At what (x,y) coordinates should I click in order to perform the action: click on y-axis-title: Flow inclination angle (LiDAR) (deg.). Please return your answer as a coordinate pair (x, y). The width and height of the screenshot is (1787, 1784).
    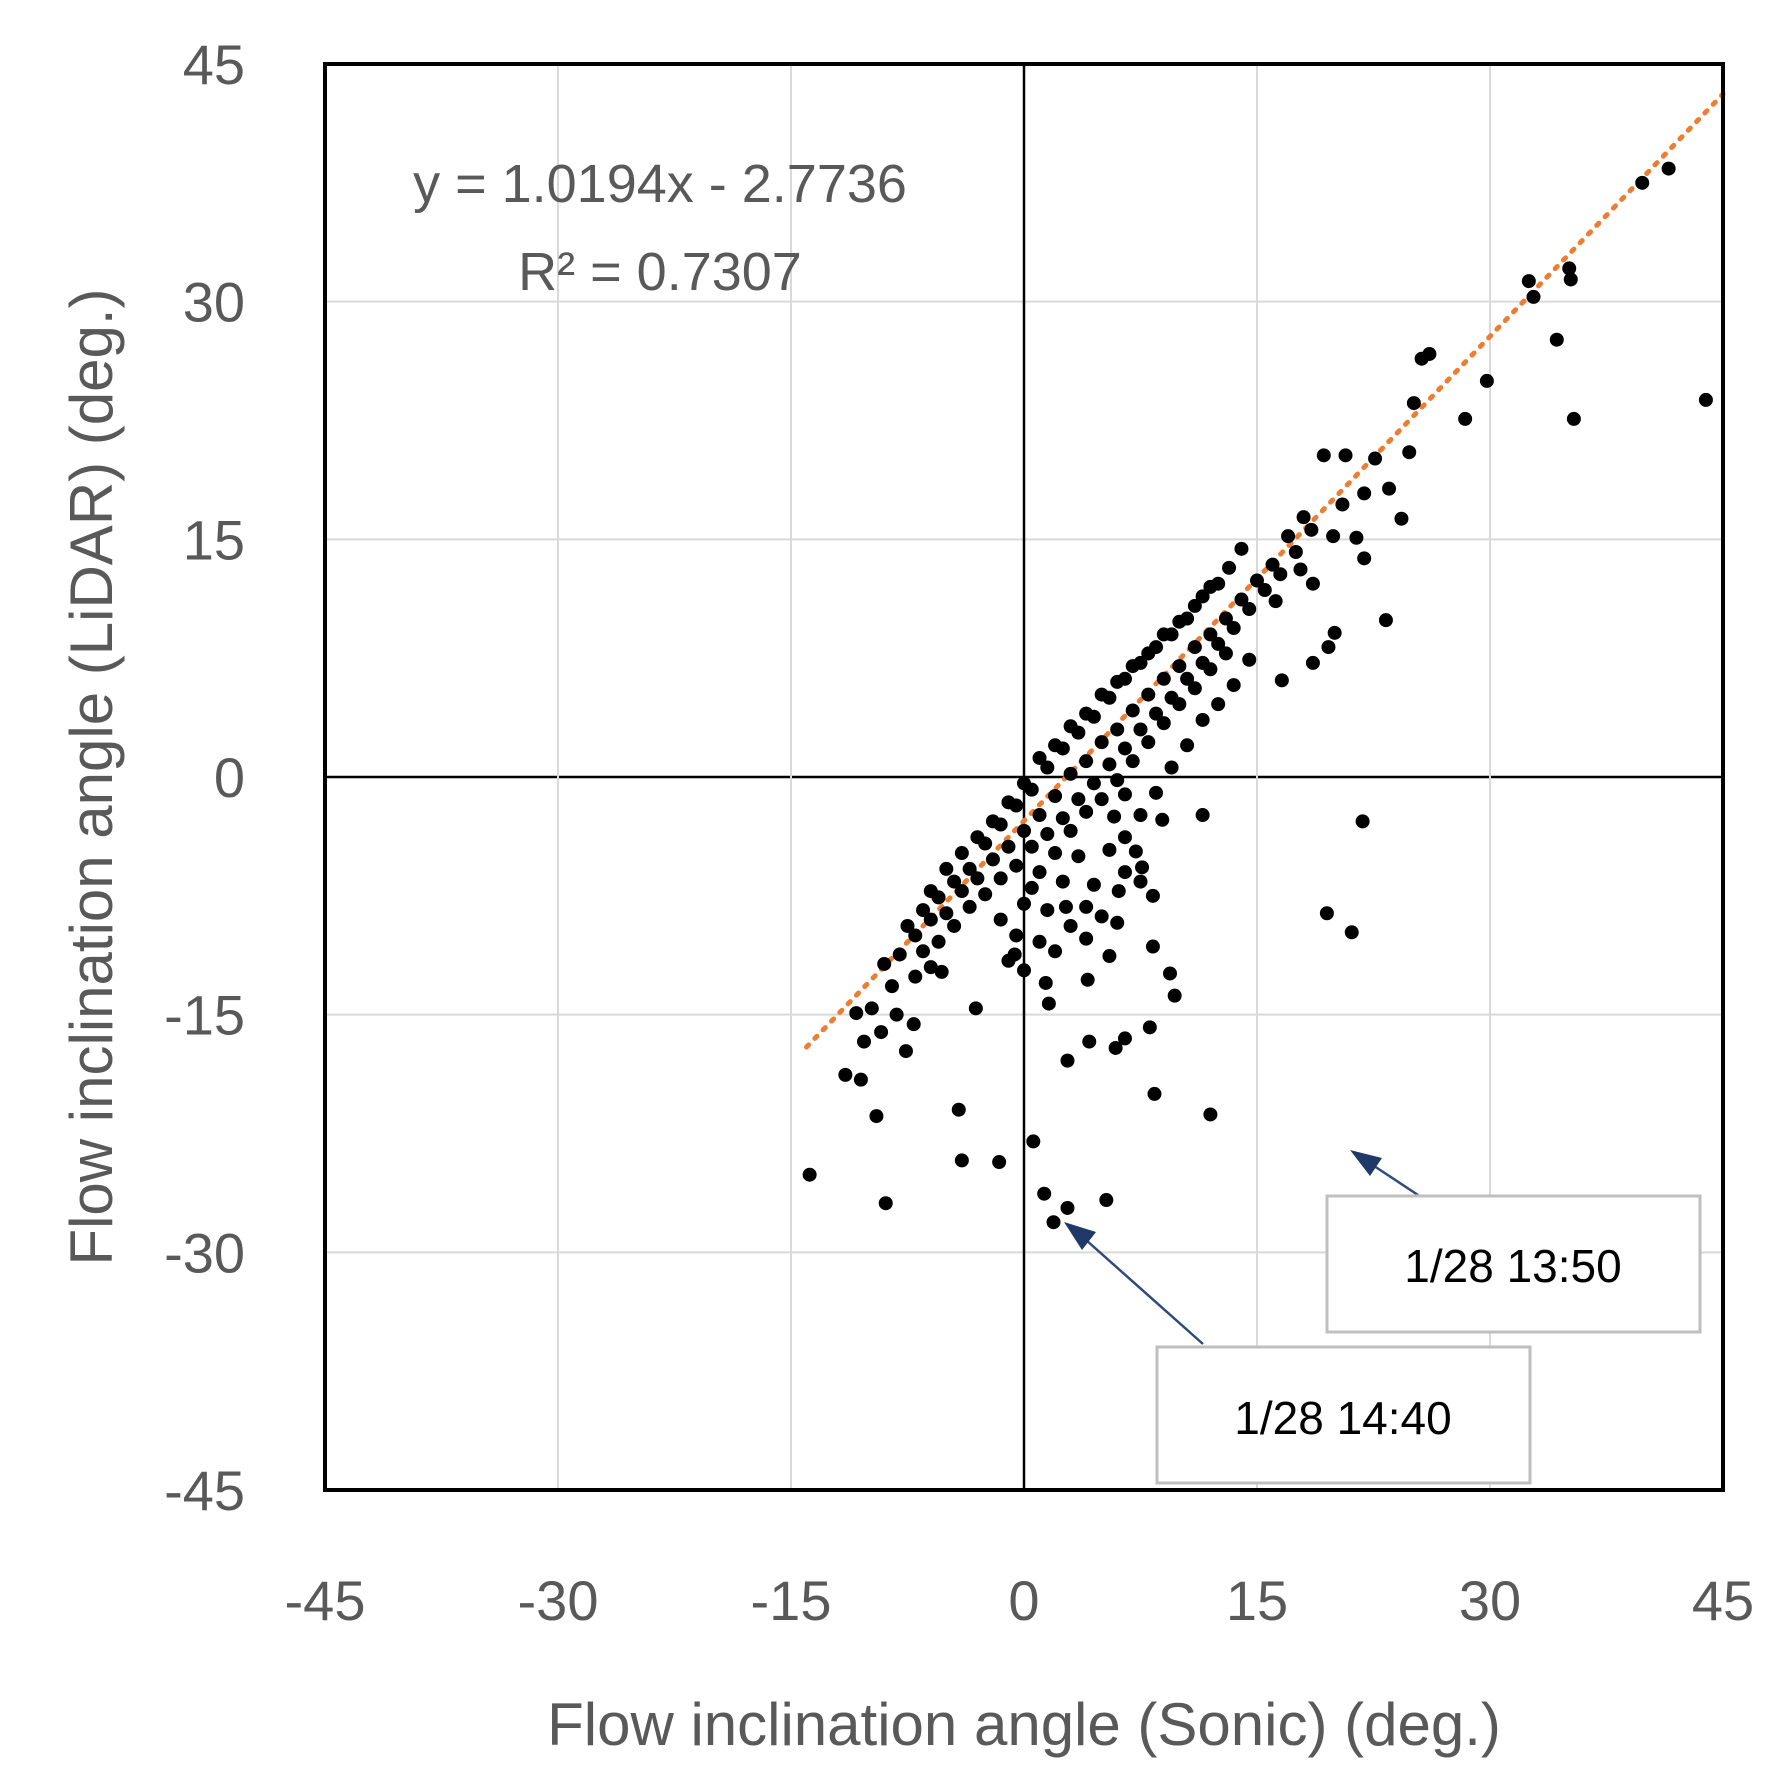
    Looking at the image, I should click on (91, 776).